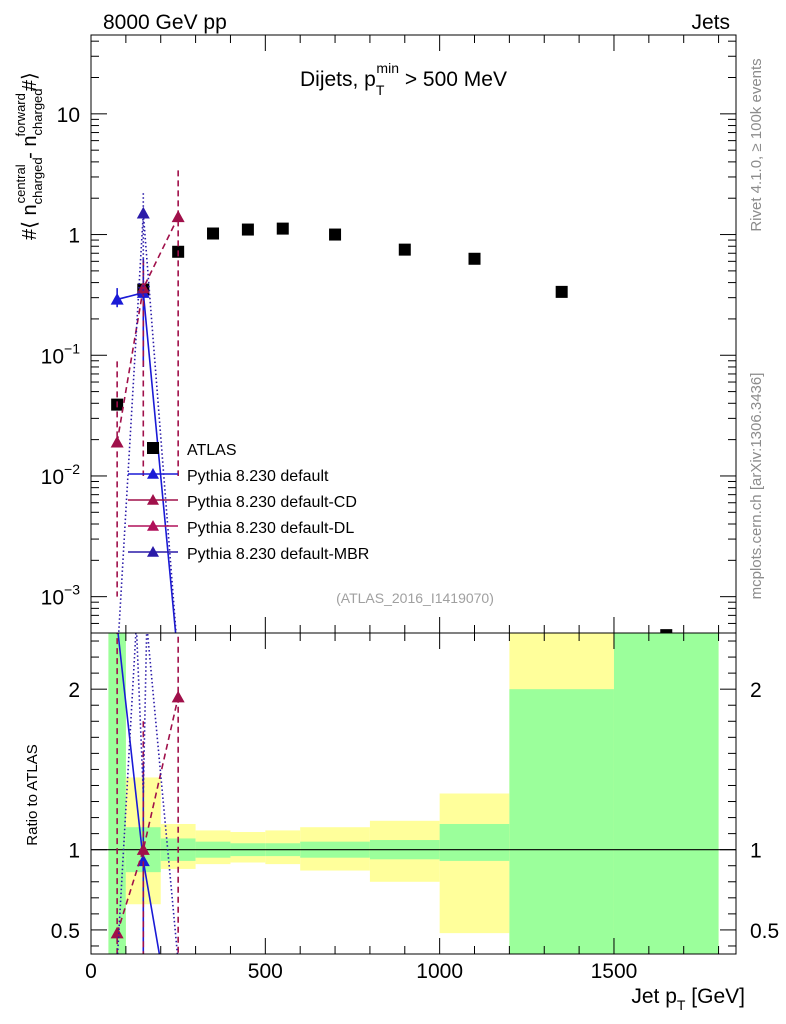 The width and height of the screenshot is (786, 1024). Describe the element at coordinates (72, 469) in the screenshot. I see `y-tick-label-exp: −2` at that location.